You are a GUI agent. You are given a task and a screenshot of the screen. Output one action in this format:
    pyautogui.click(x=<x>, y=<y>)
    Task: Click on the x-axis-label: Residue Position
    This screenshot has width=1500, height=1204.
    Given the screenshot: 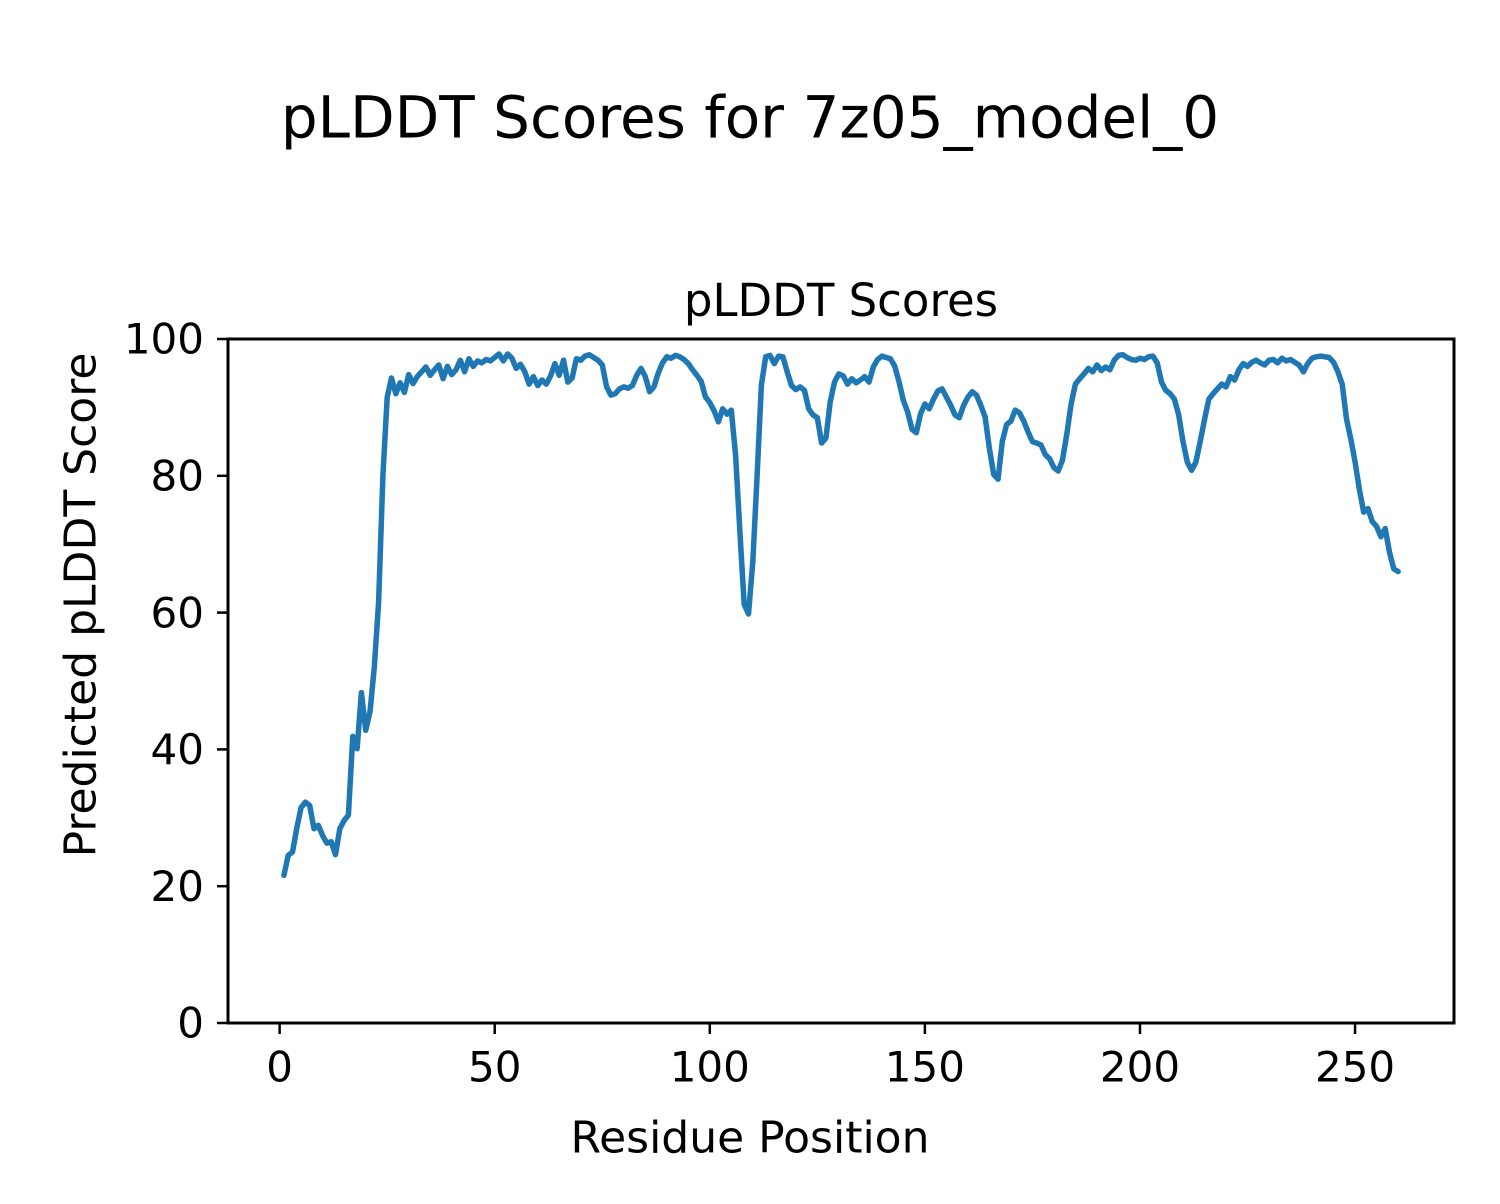 What is the action you would take?
    pyautogui.click(x=749, y=1137)
    